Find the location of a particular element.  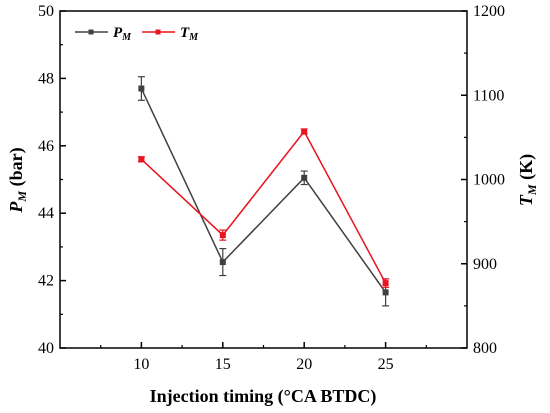

y-axis-right-label-unit: (K) is located at coordinates (526, 167).